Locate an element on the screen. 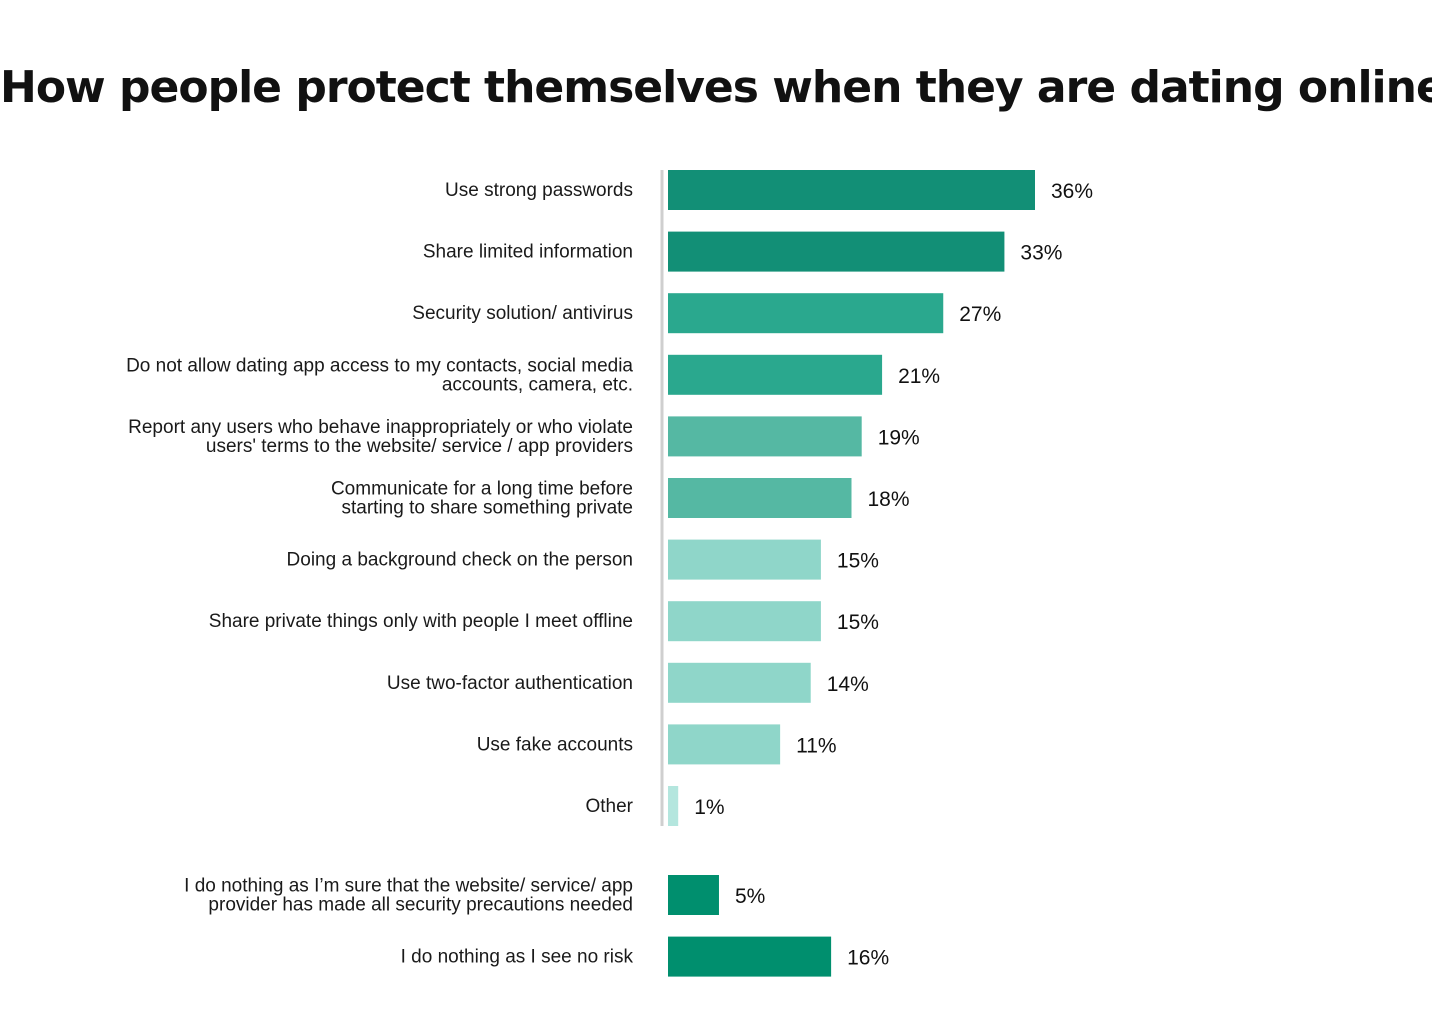 The width and height of the screenshot is (1432, 1012). value-label: 1% is located at coordinates (709, 807).